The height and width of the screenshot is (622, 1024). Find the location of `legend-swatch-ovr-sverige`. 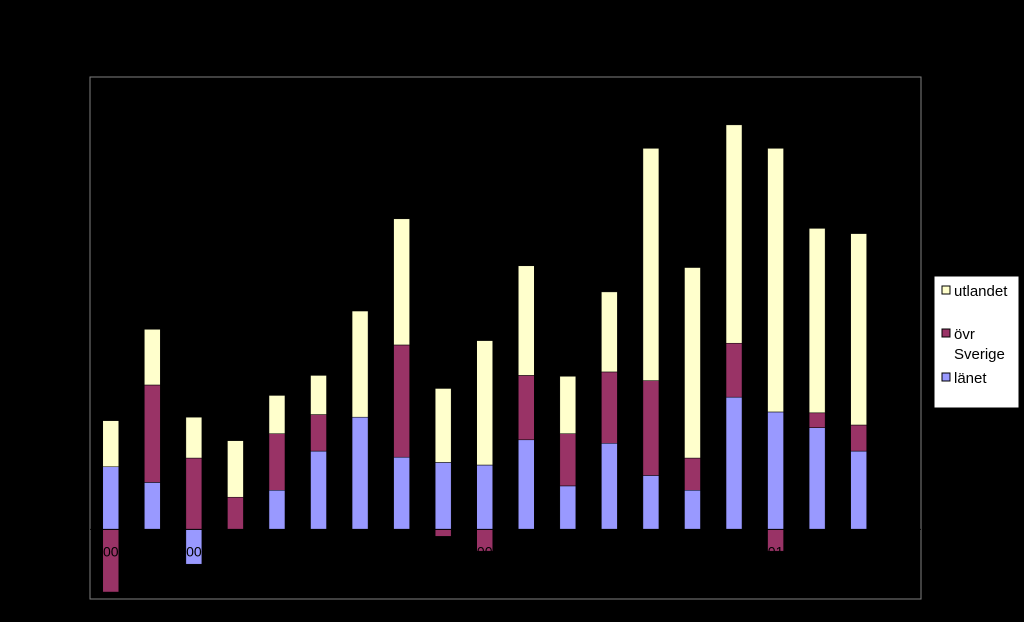

legend-swatch-ovr-sverige is located at coordinates (946, 333).